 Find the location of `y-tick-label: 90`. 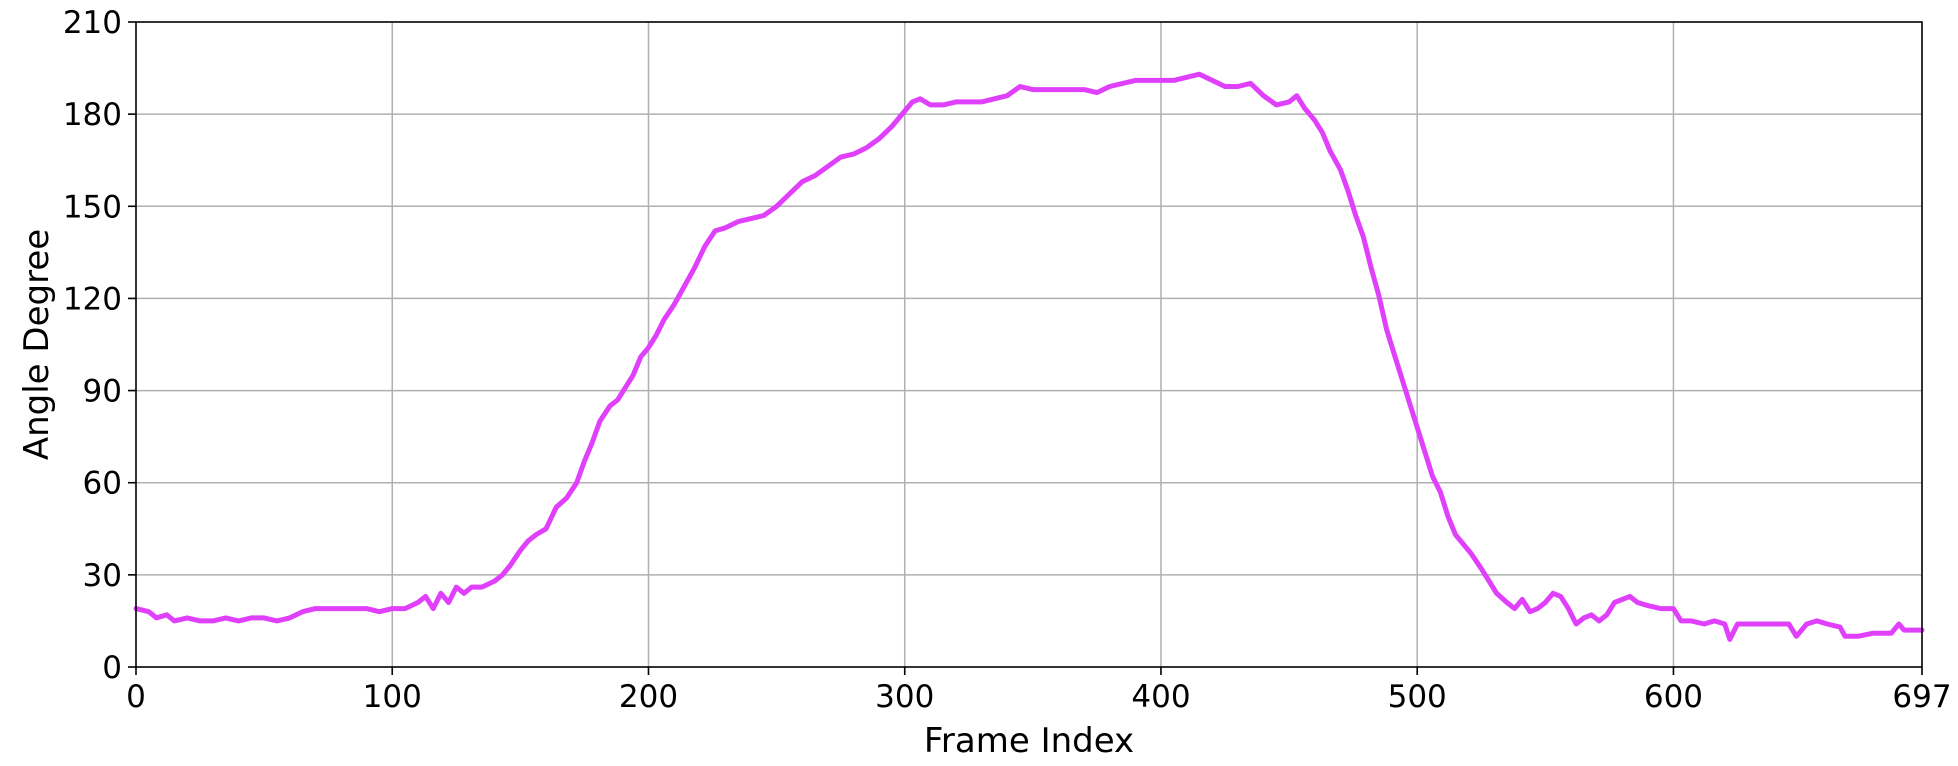

y-tick-label: 90 is located at coordinates (102, 392).